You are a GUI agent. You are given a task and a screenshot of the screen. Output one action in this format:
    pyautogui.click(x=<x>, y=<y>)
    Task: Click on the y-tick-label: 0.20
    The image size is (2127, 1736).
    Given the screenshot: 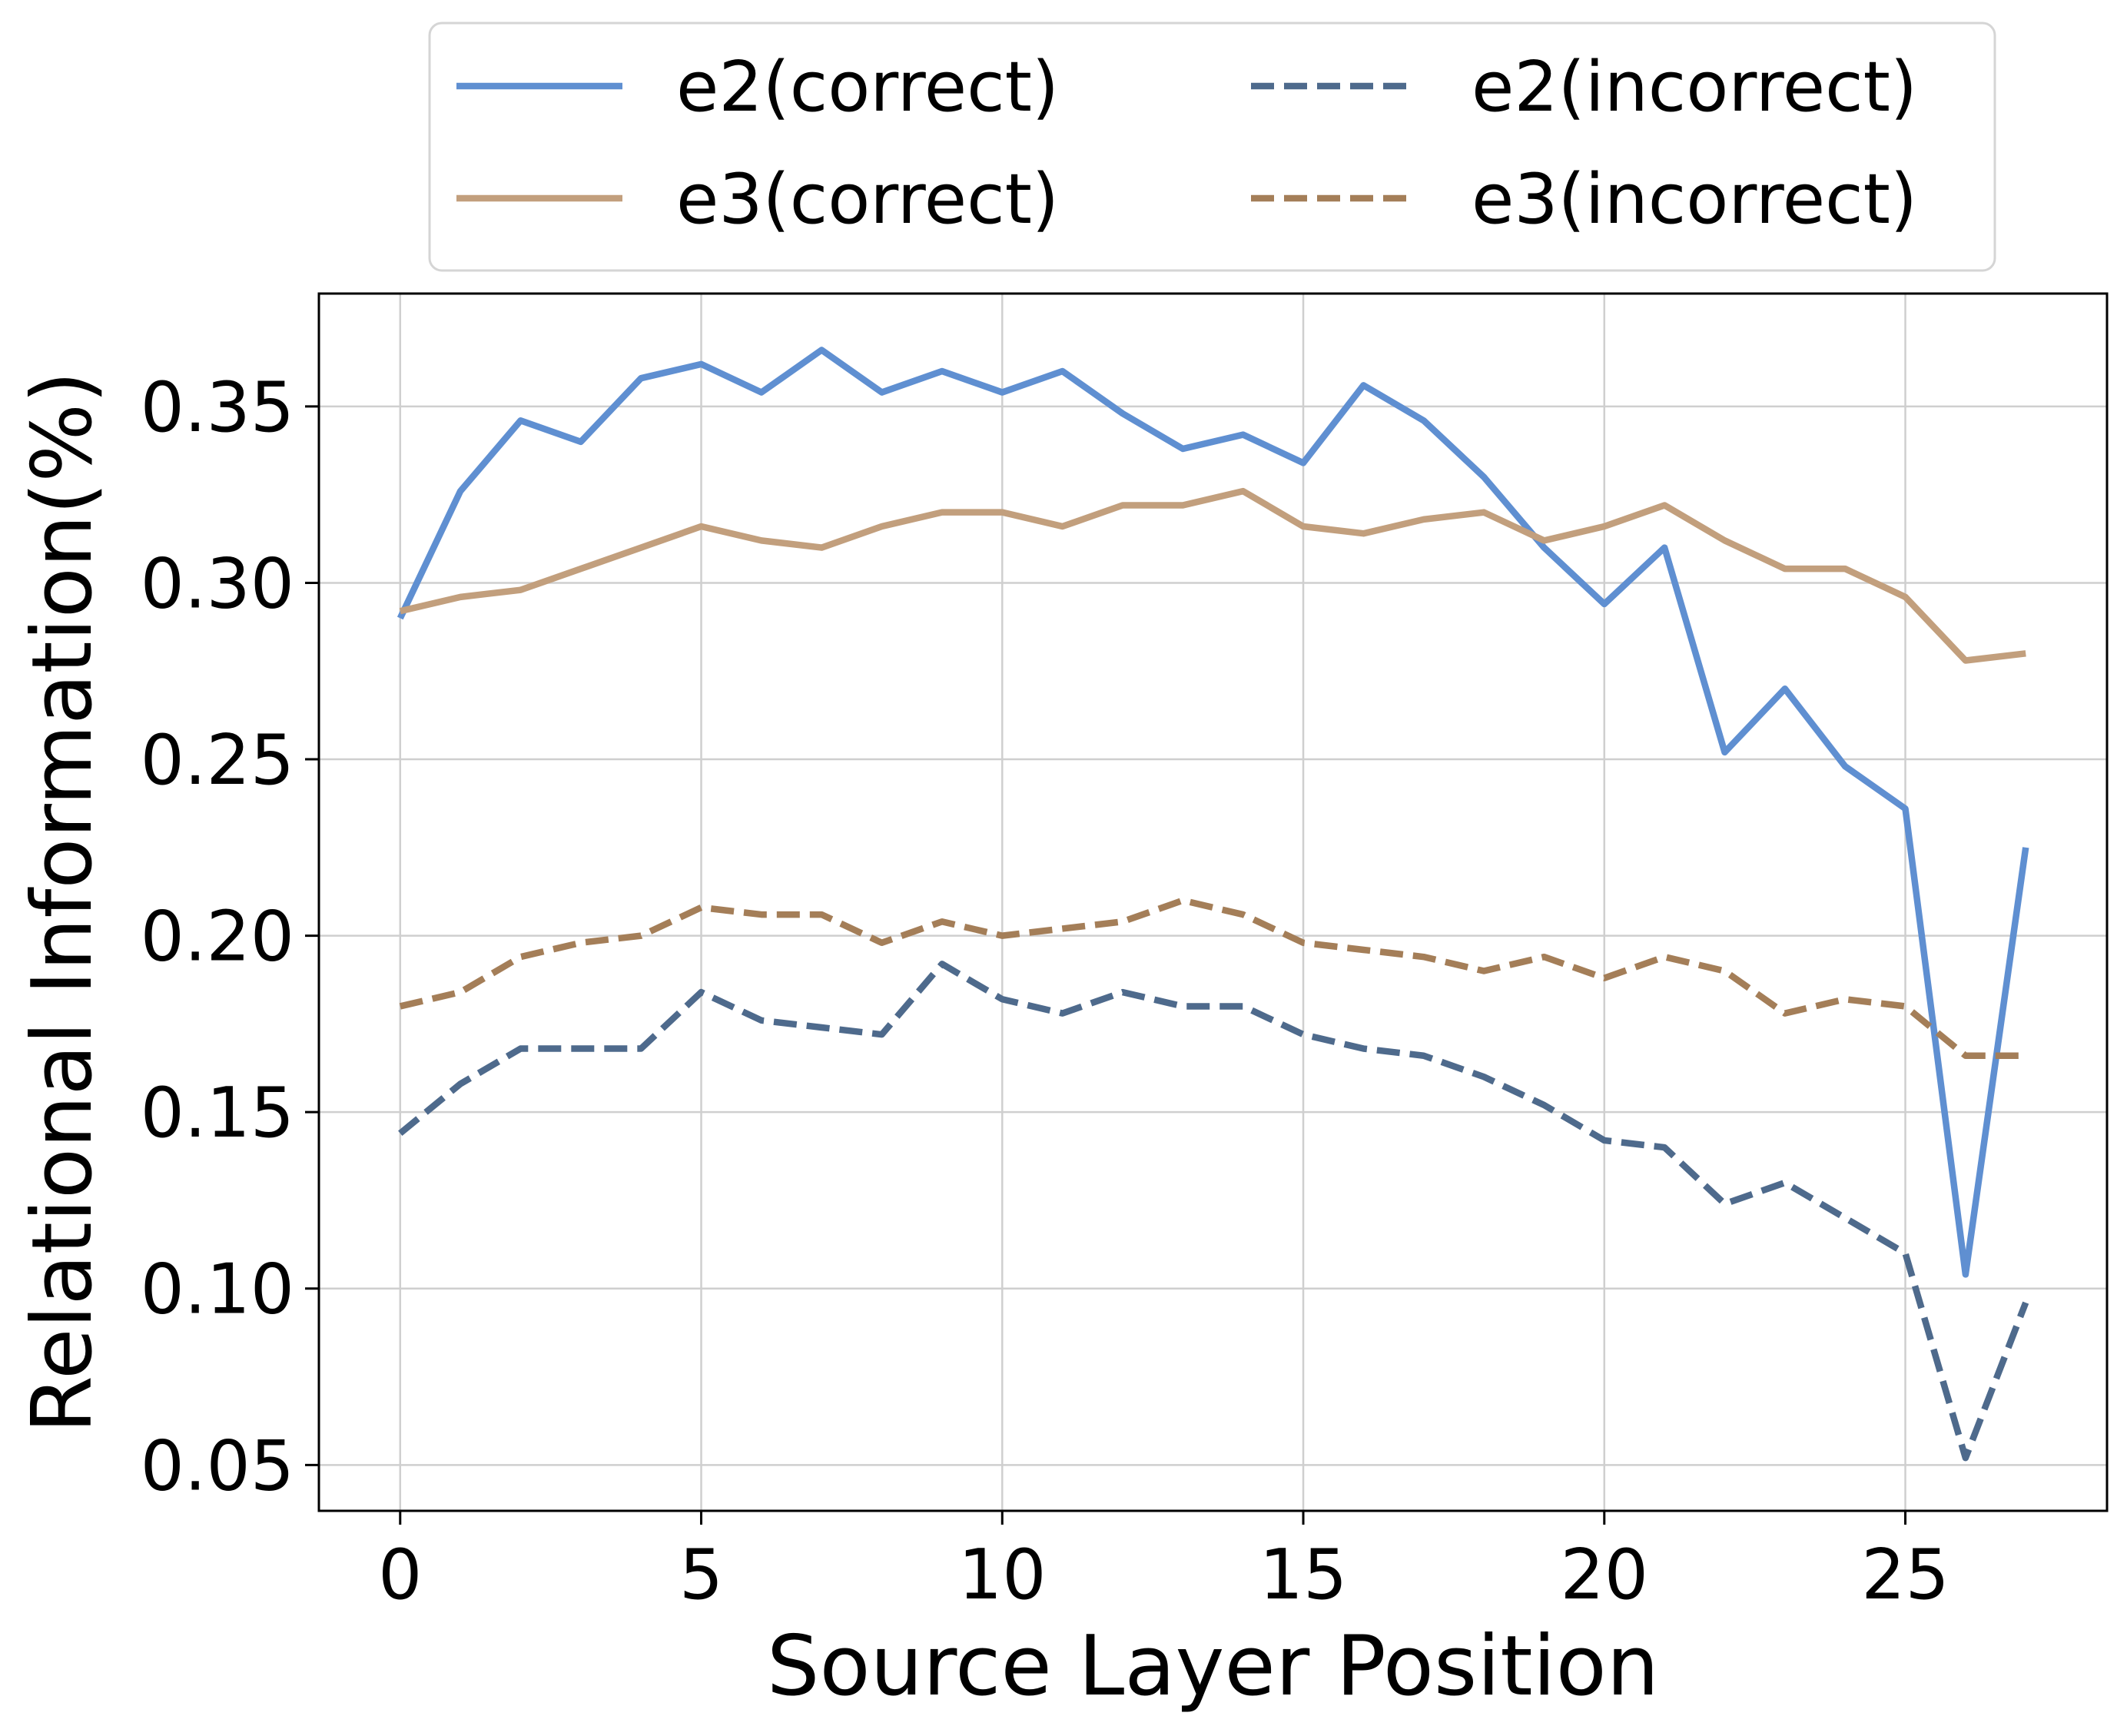 What is the action you would take?
    pyautogui.click(x=217, y=938)
    